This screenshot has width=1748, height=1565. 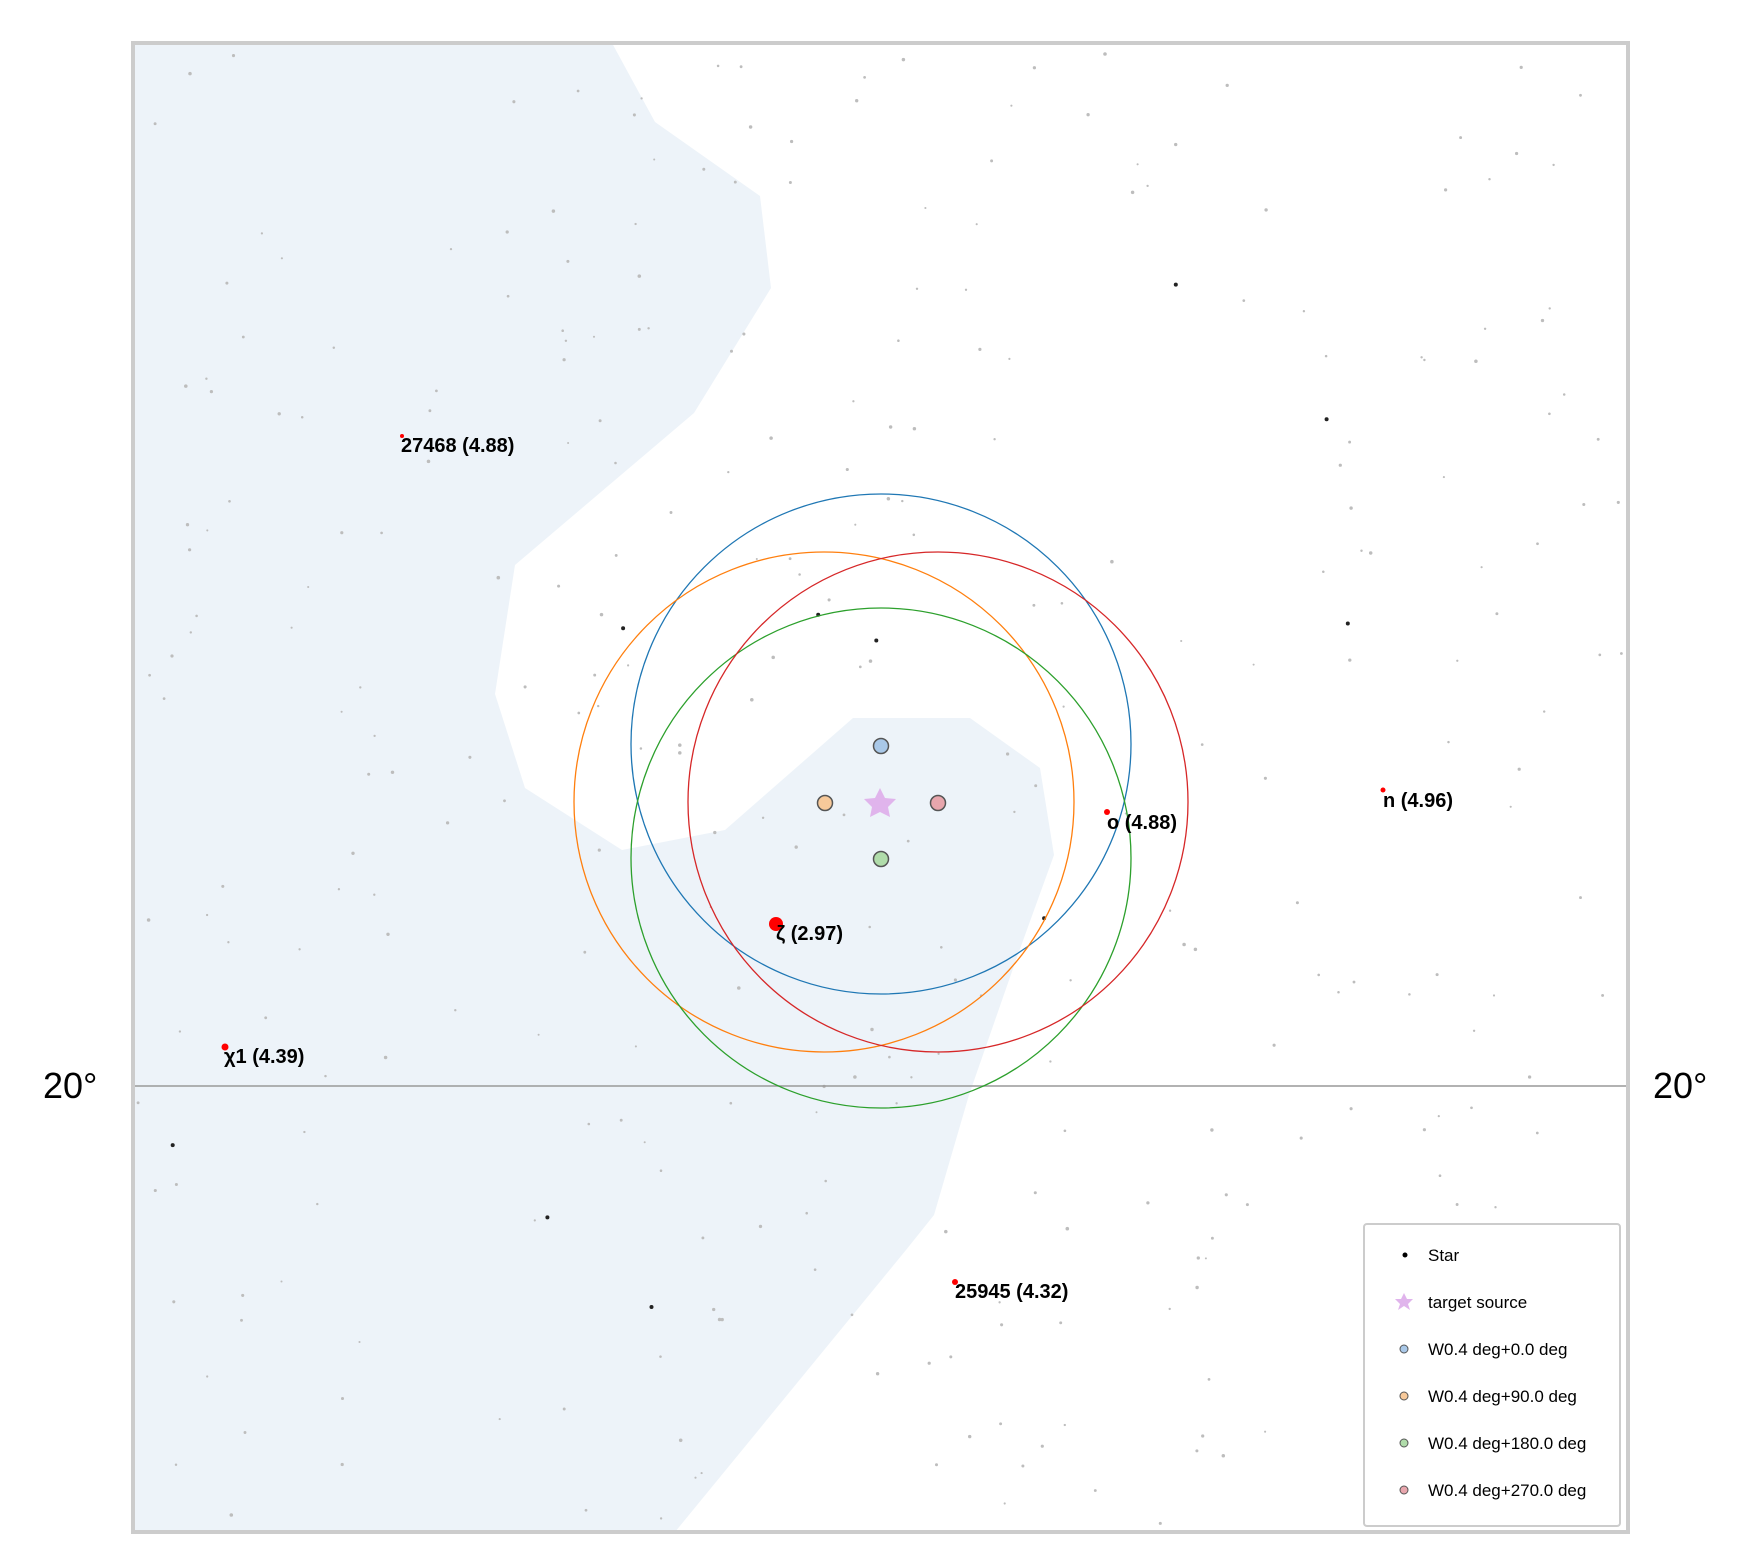 What do you see at coordinates (1497, 1349) in the screenshot?
I see `legend-label: W0.4 deg+0.0 deg` at bounding box center [1497, 1349].